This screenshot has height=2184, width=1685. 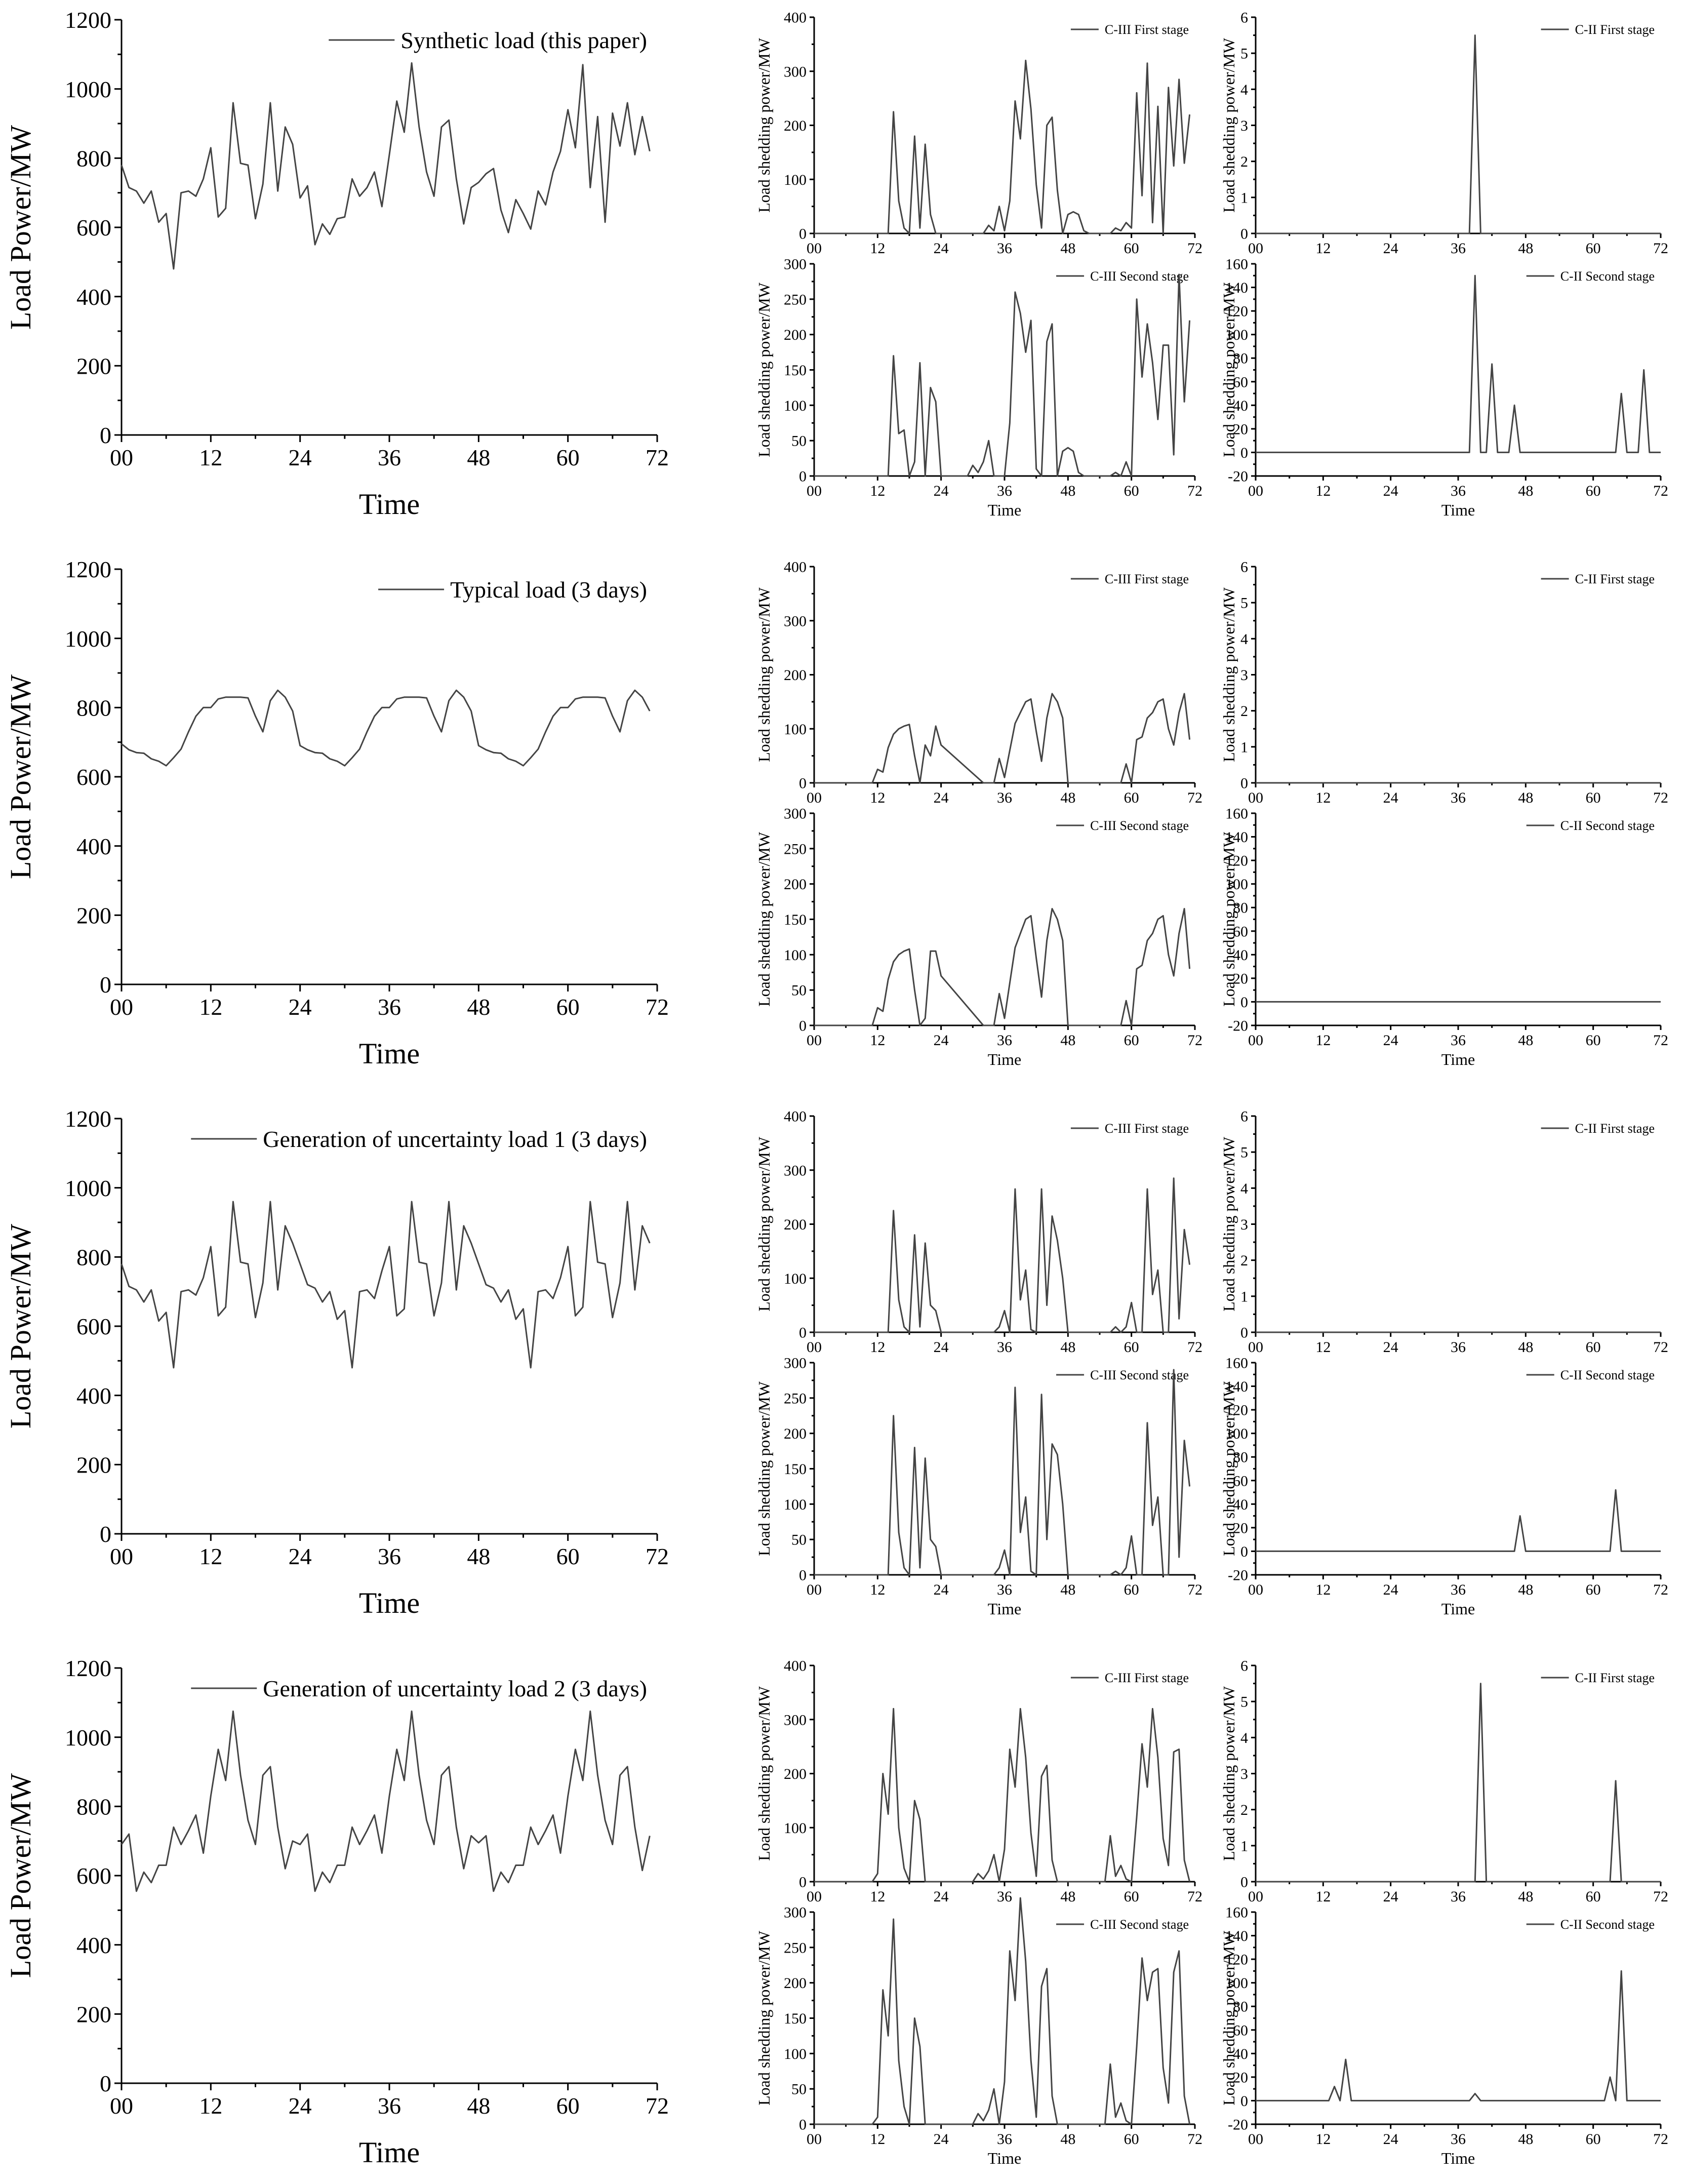 I want to click on y-tick-label: 140, so click(x=1236, y=838).